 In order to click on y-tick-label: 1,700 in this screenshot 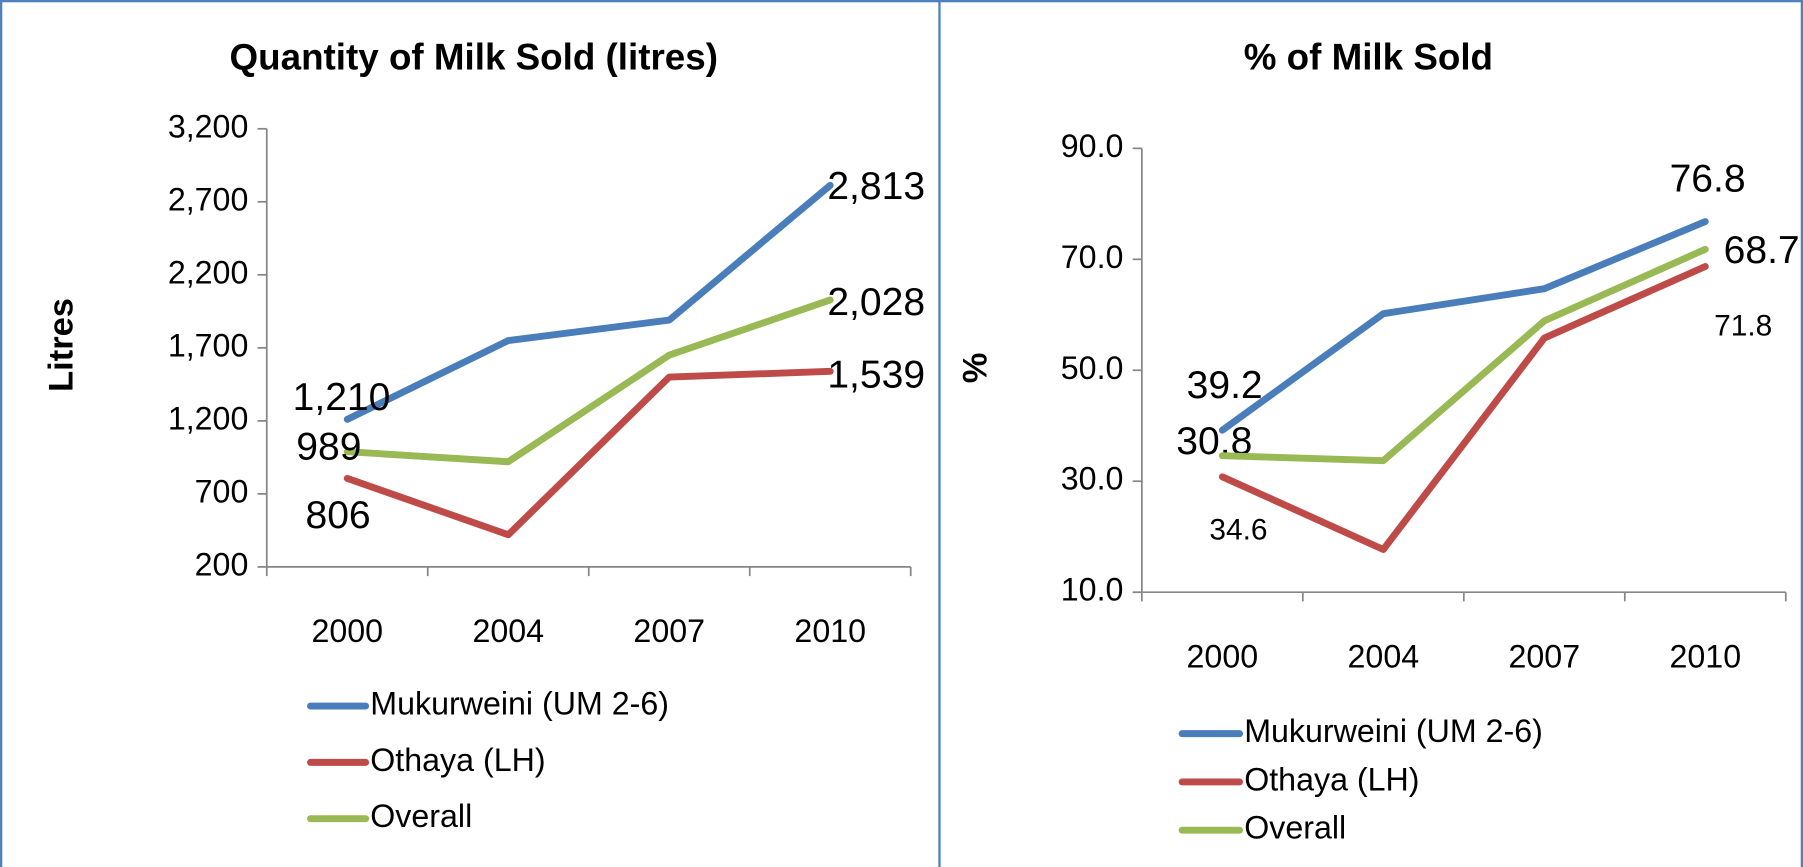, I will do `click(208, 345)`.